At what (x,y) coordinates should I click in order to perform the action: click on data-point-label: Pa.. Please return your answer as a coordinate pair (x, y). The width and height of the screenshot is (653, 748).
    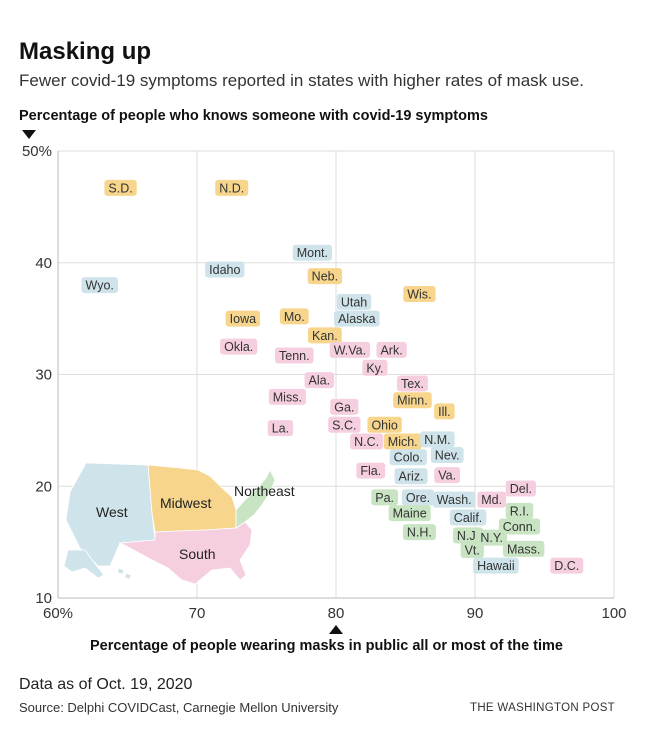
    Looking at the image, I should click on (384, 498).